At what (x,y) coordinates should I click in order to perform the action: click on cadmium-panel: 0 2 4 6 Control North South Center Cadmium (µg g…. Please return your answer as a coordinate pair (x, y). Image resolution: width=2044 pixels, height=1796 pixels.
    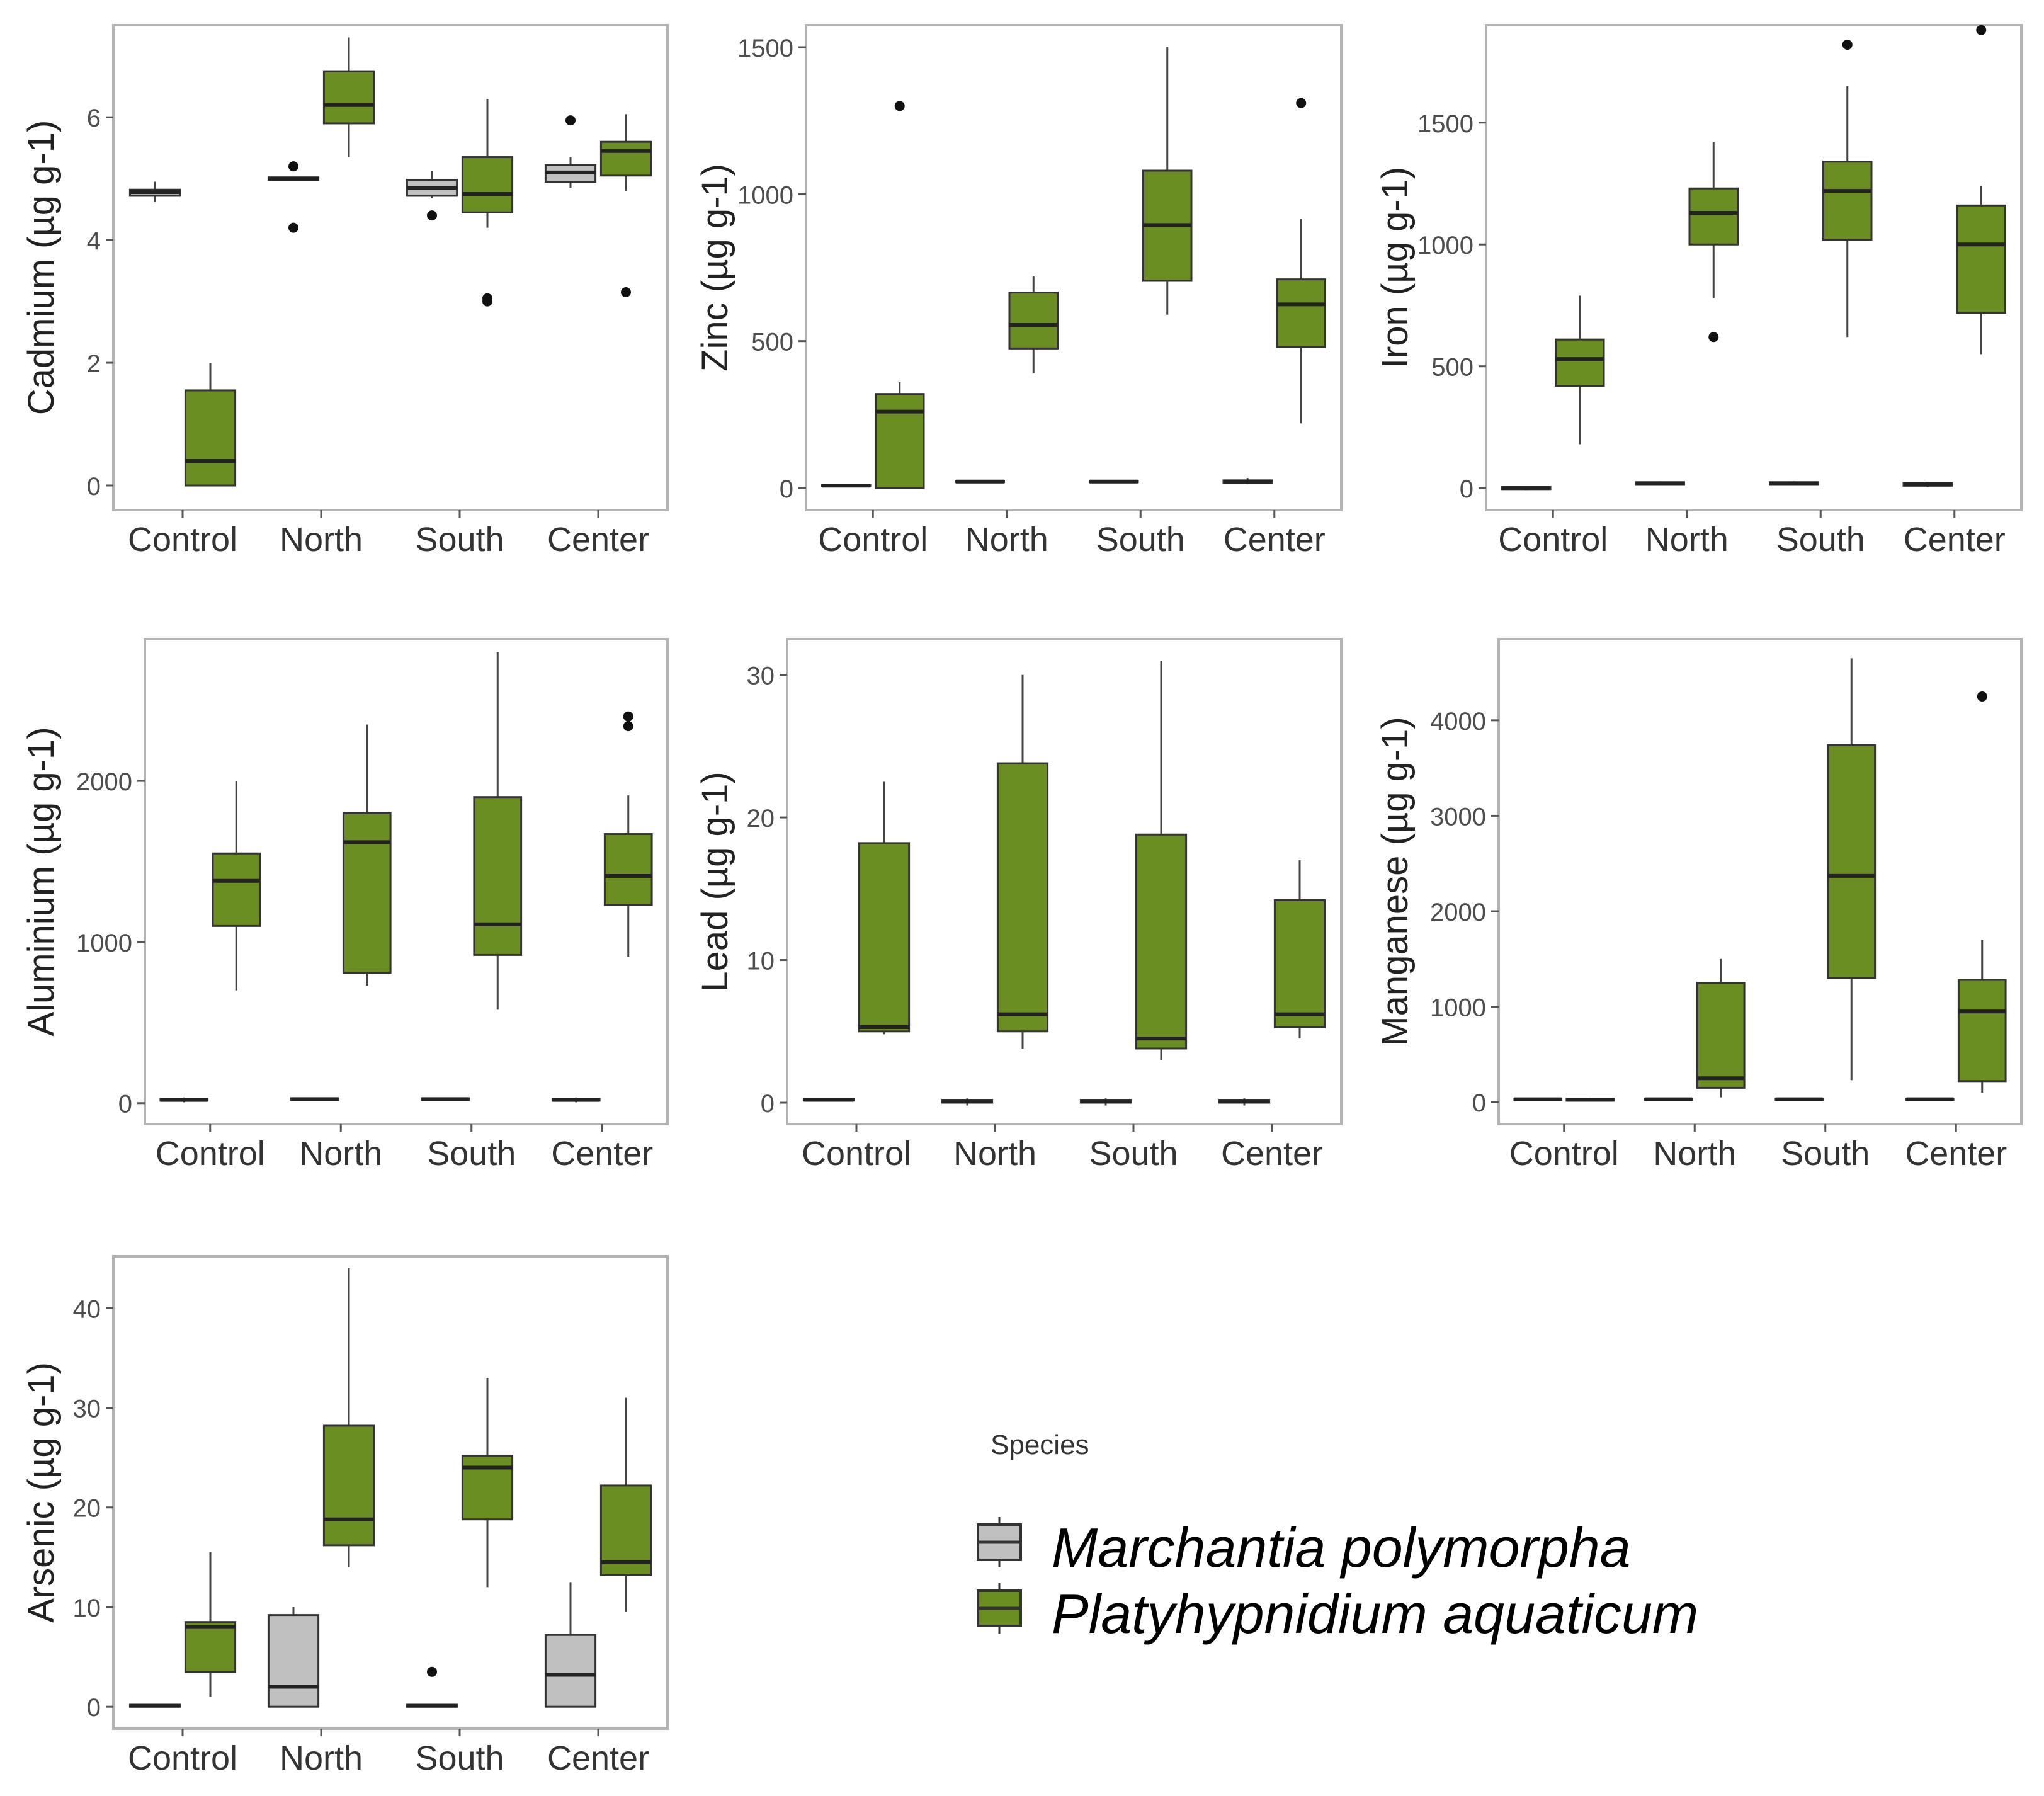
    Looking at the image, I should click on (351, 296).